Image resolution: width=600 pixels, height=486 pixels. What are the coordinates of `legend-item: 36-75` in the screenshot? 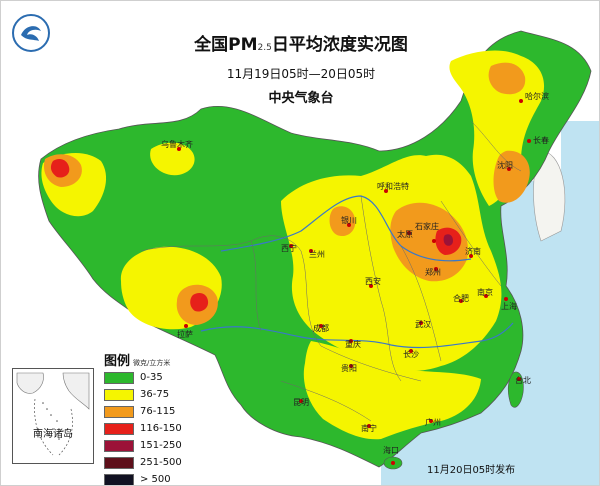 It's located at (159, 395).